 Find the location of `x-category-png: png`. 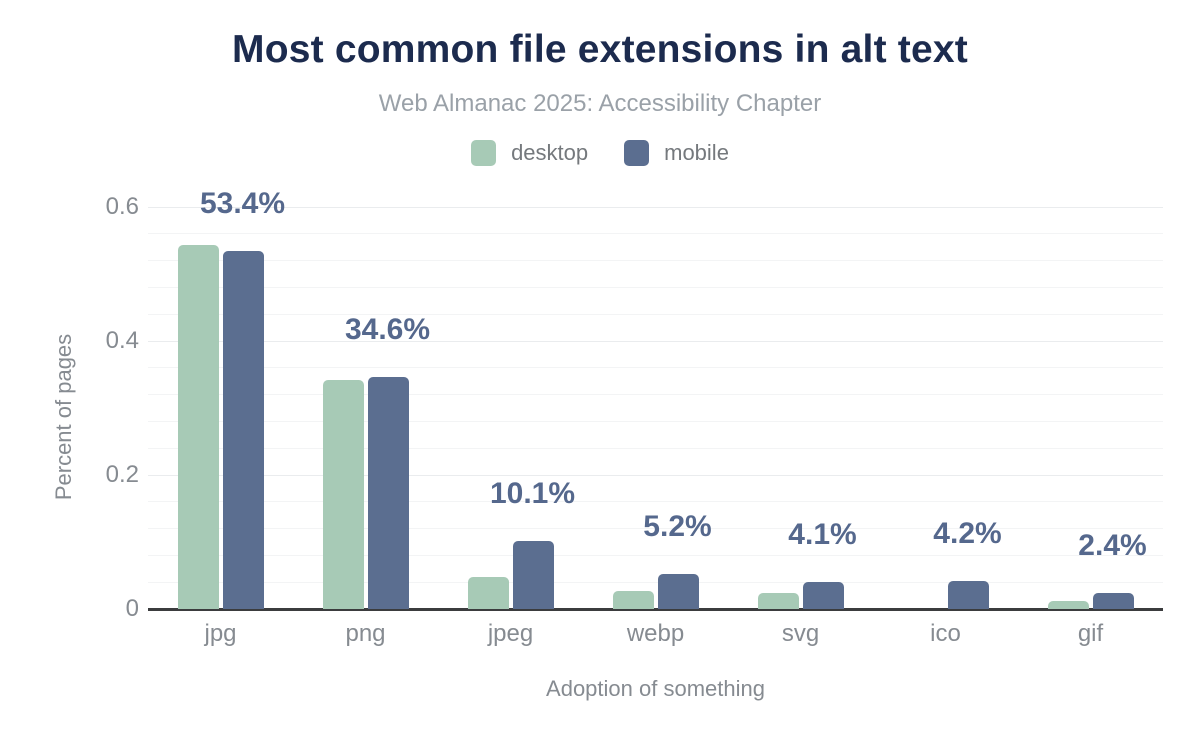

x-category-png: png is located at coordinates (365, 633).